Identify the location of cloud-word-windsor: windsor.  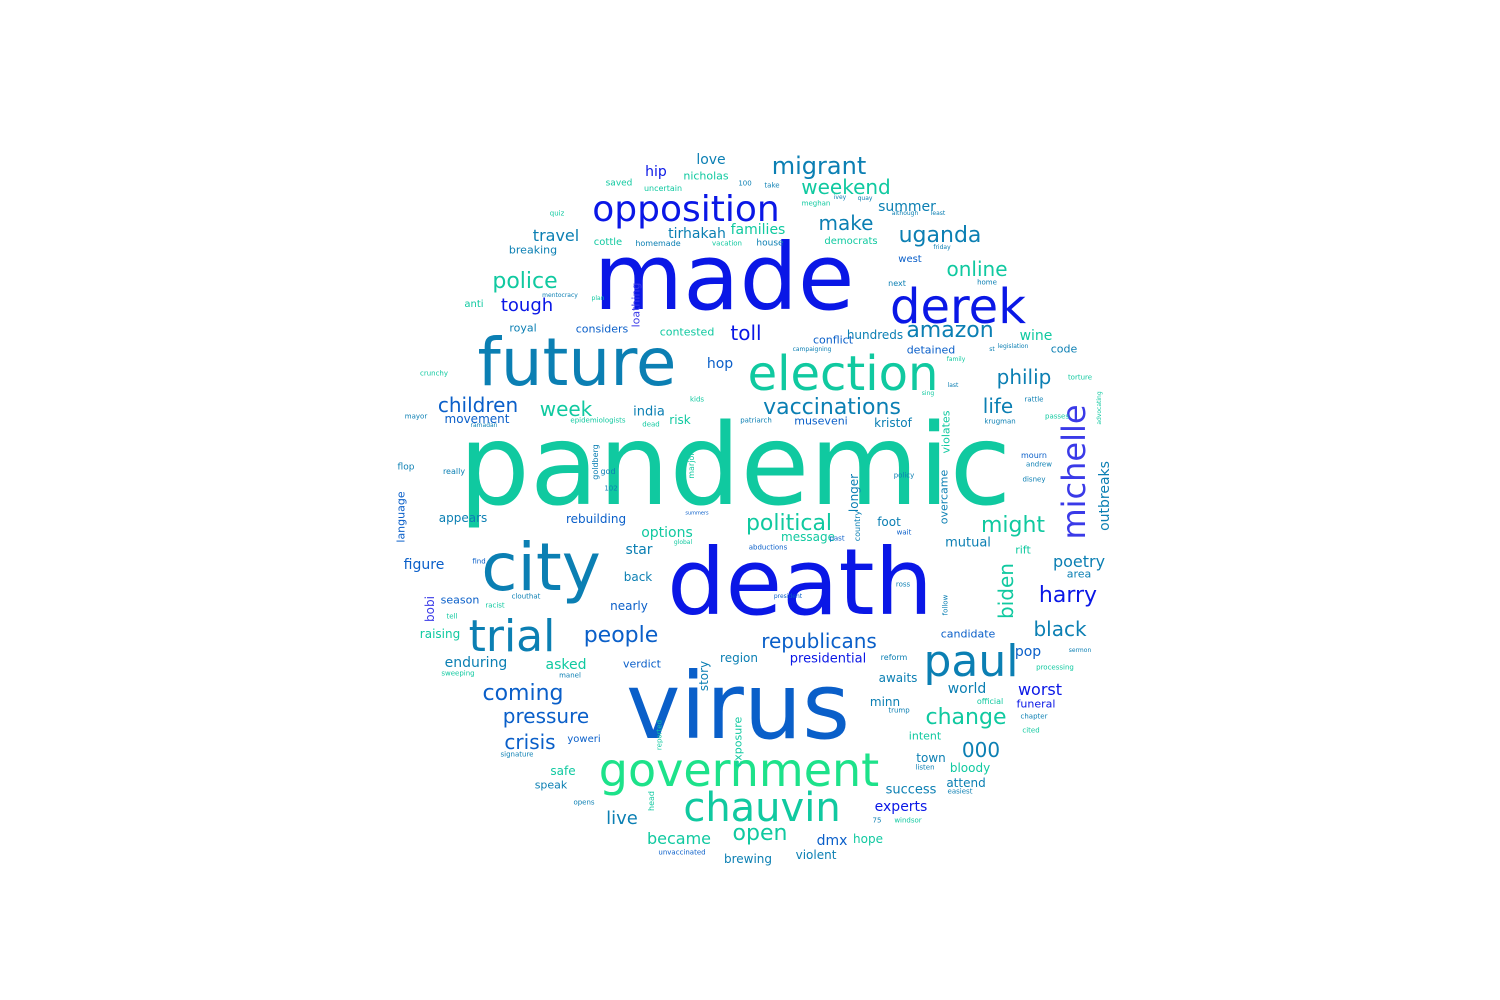
(908, 820).